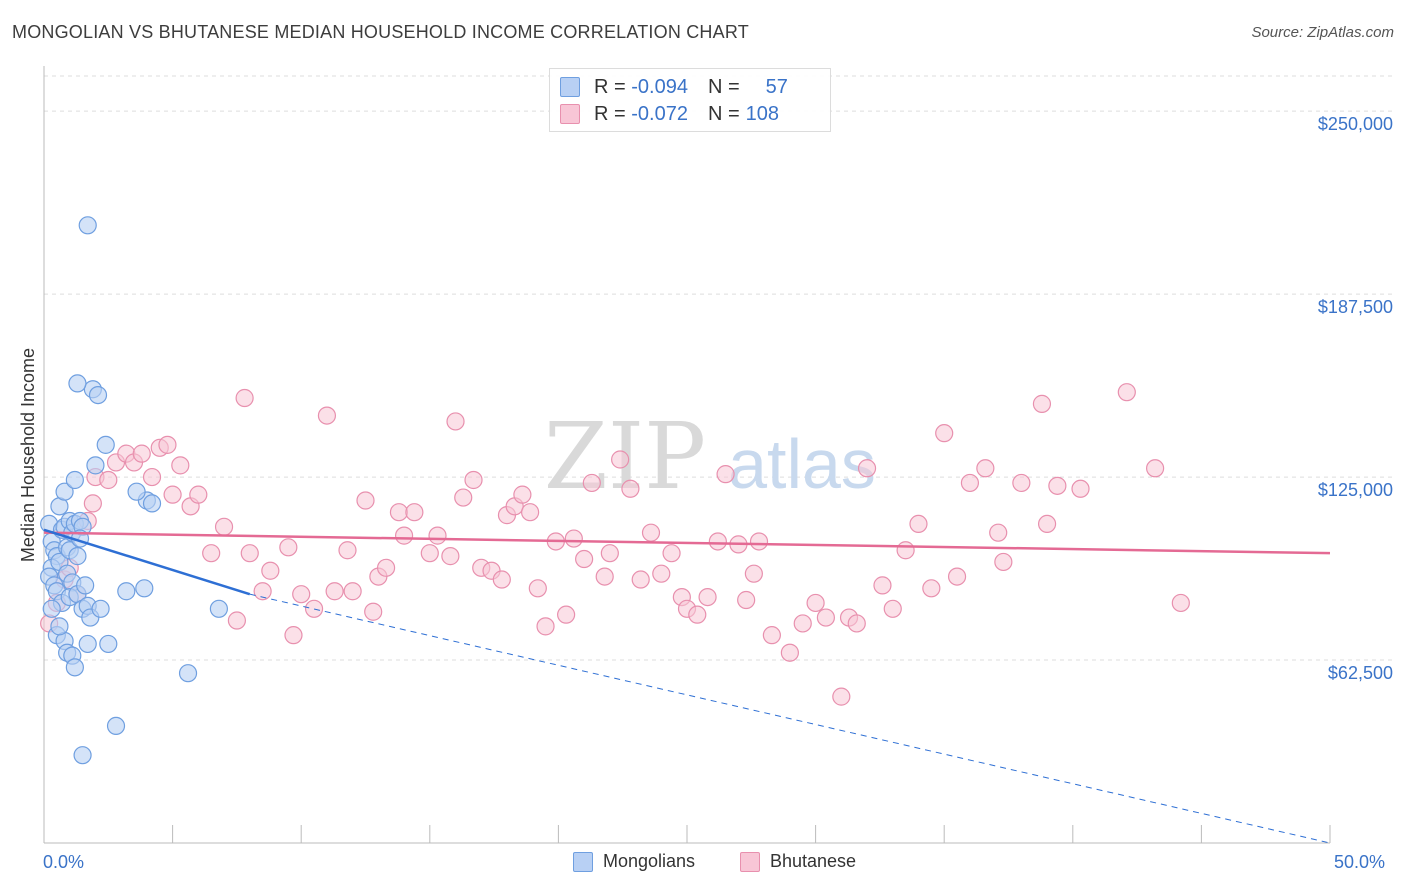  I want to click on bhutanese-trend-line, so click(687, 543).